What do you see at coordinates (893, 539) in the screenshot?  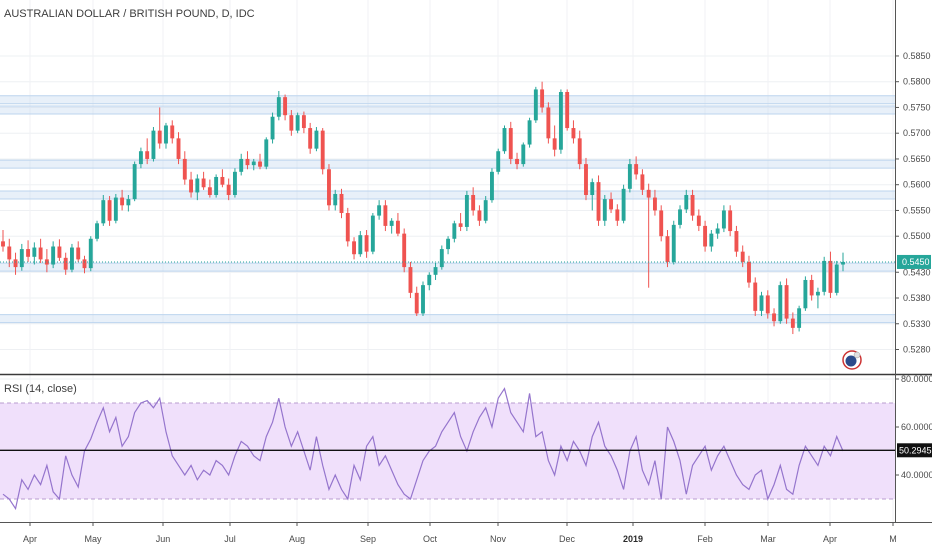 I see `month-label: M` at bounding box center [893, 539].